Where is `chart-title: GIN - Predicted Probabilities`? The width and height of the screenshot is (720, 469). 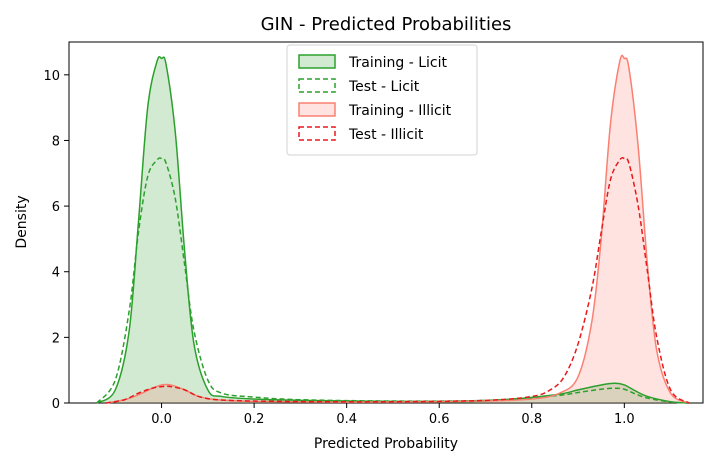
chart-title: GIN - Predicted Probabilities is located at coordinates (386, 24).